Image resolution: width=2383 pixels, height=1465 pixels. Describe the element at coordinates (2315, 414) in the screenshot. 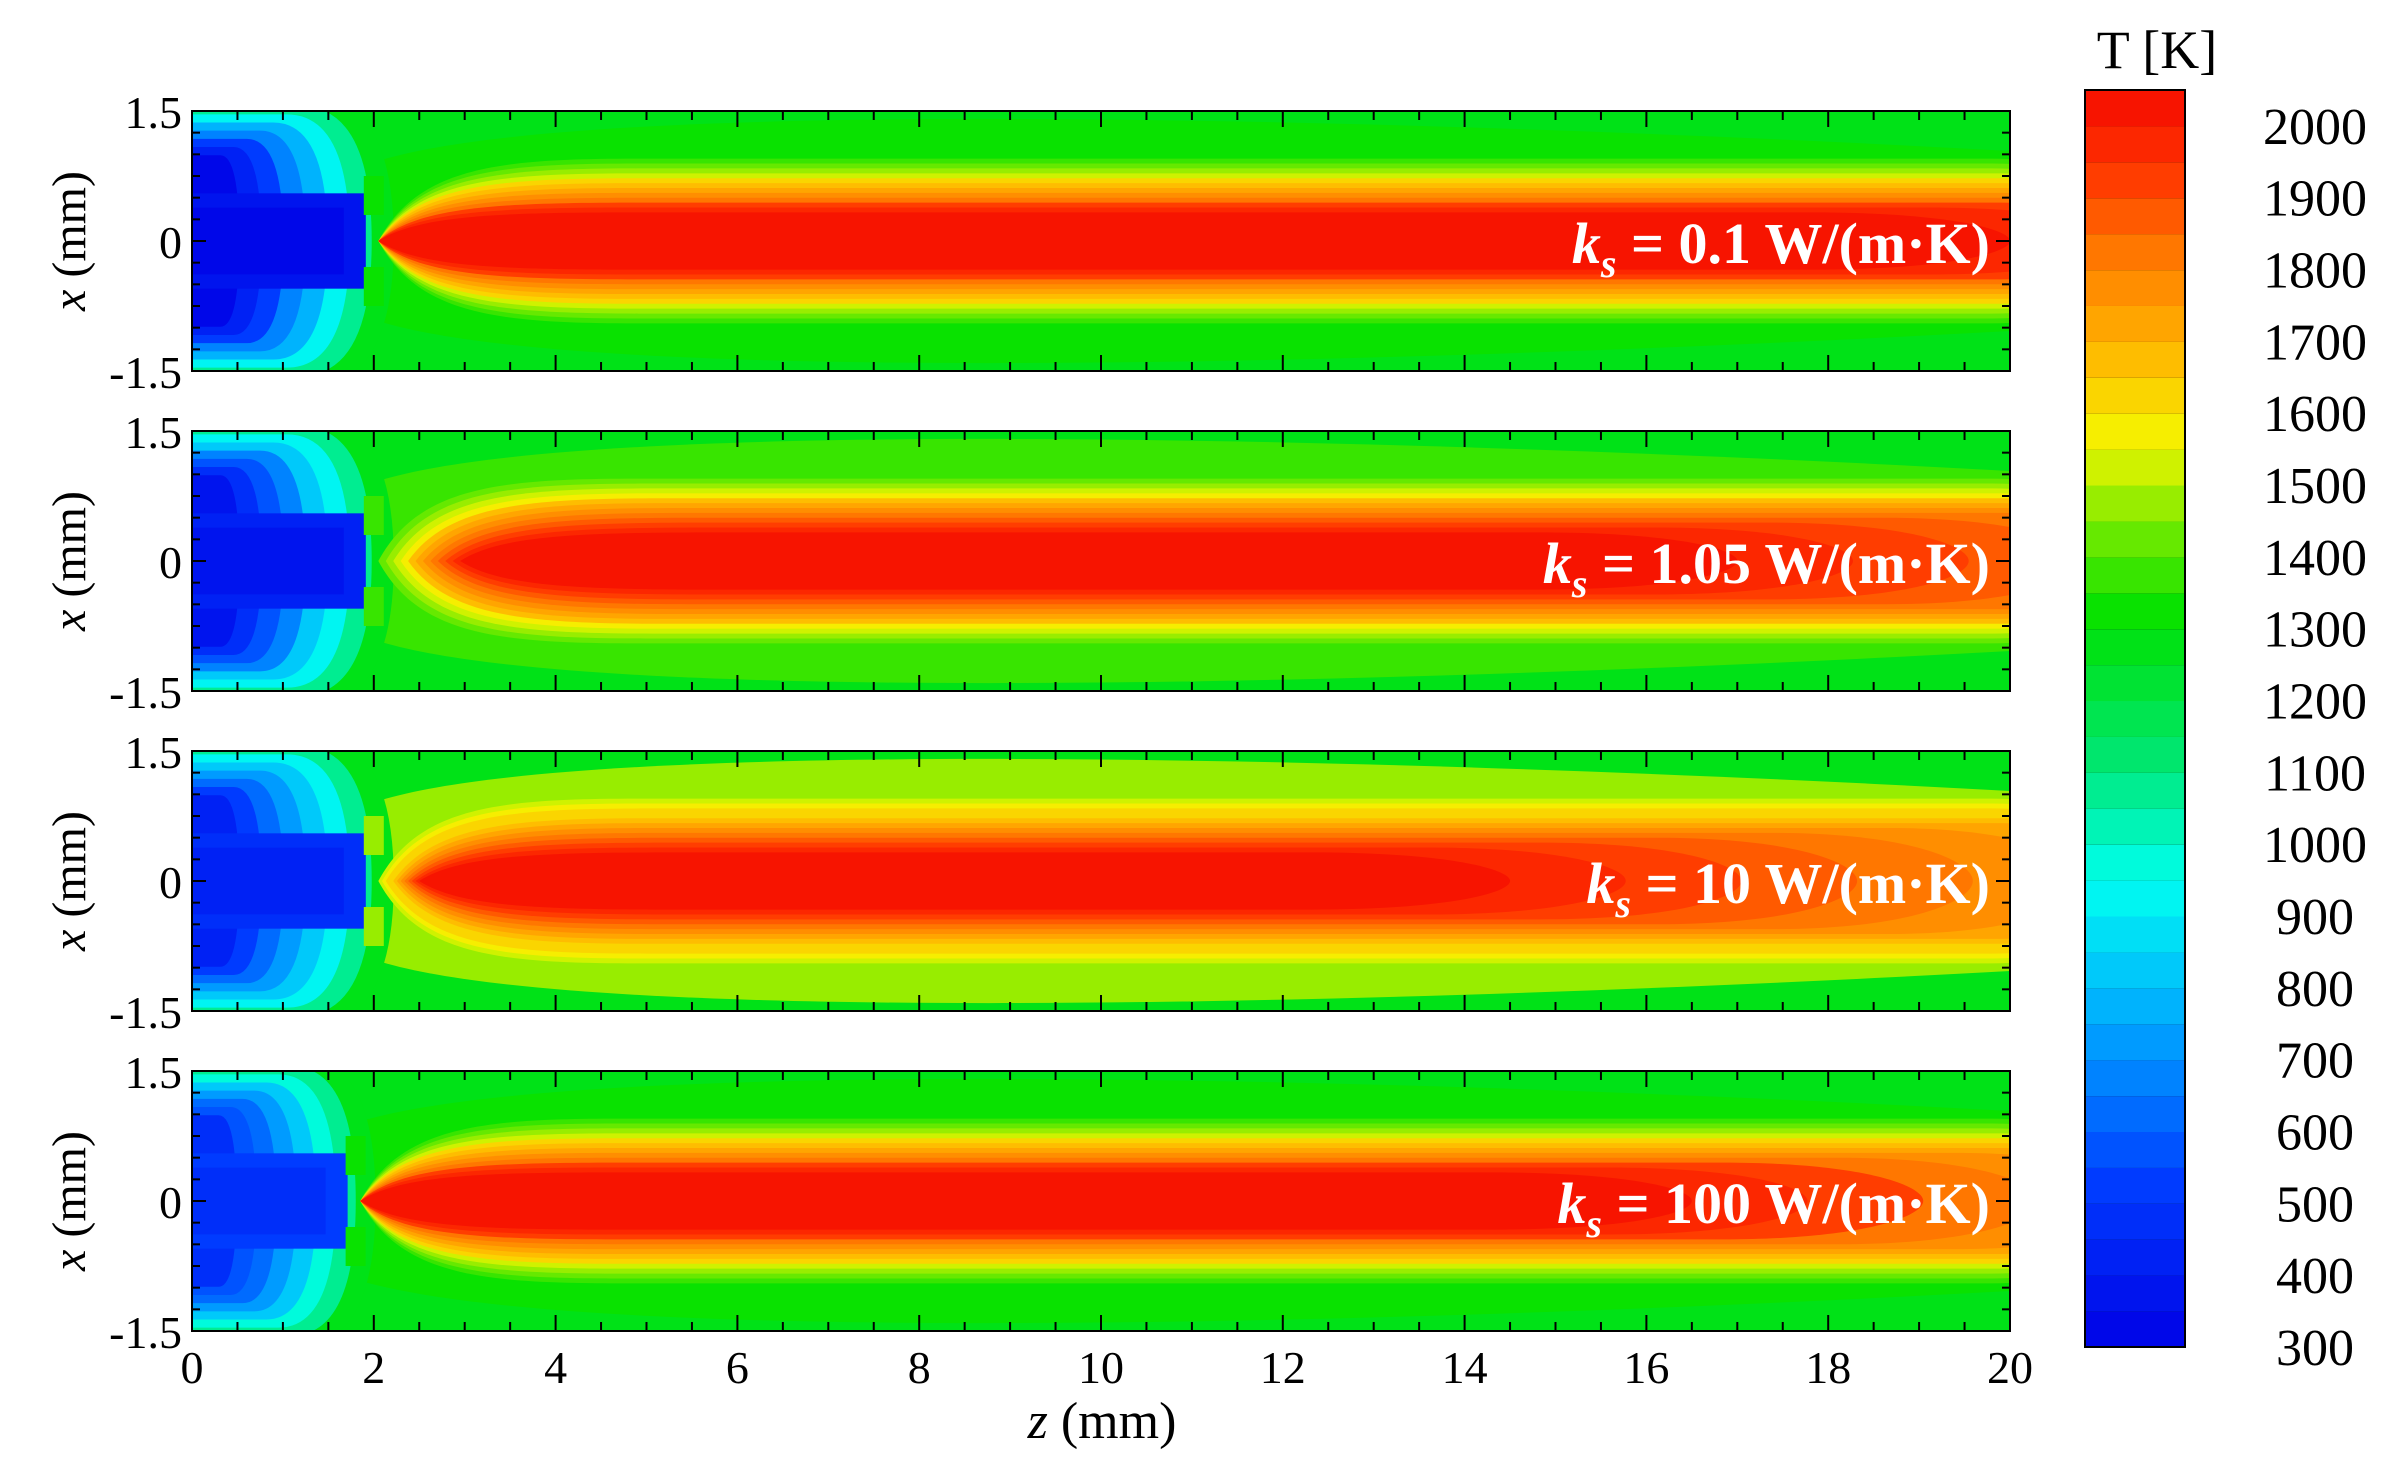

I see `colorbar-tick-label: 1600` at that location.